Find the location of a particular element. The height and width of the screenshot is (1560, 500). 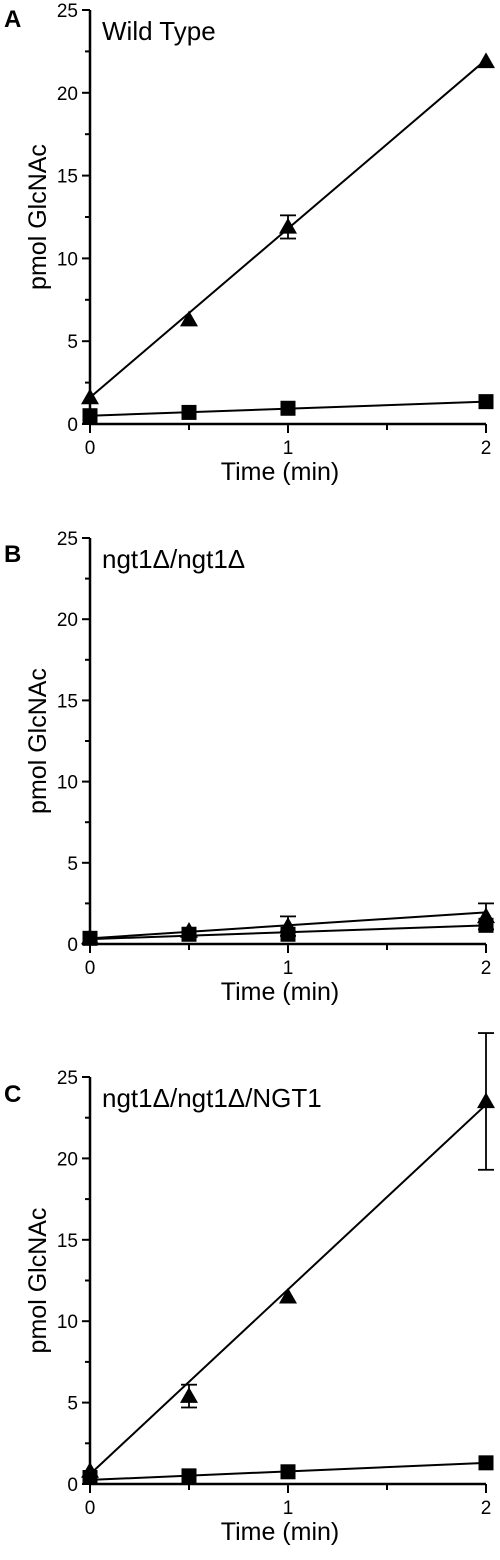

panel-letter: C is located at coordinates (12, 1094).